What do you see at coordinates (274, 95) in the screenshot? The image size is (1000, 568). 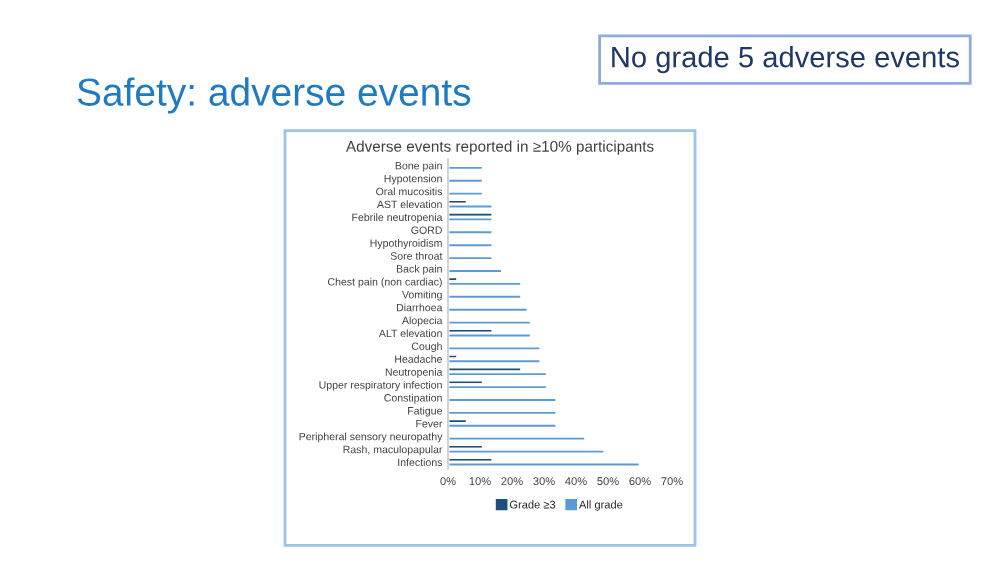 I see `chart-title: Safety: adverse events` at bounding box center [274, 95].